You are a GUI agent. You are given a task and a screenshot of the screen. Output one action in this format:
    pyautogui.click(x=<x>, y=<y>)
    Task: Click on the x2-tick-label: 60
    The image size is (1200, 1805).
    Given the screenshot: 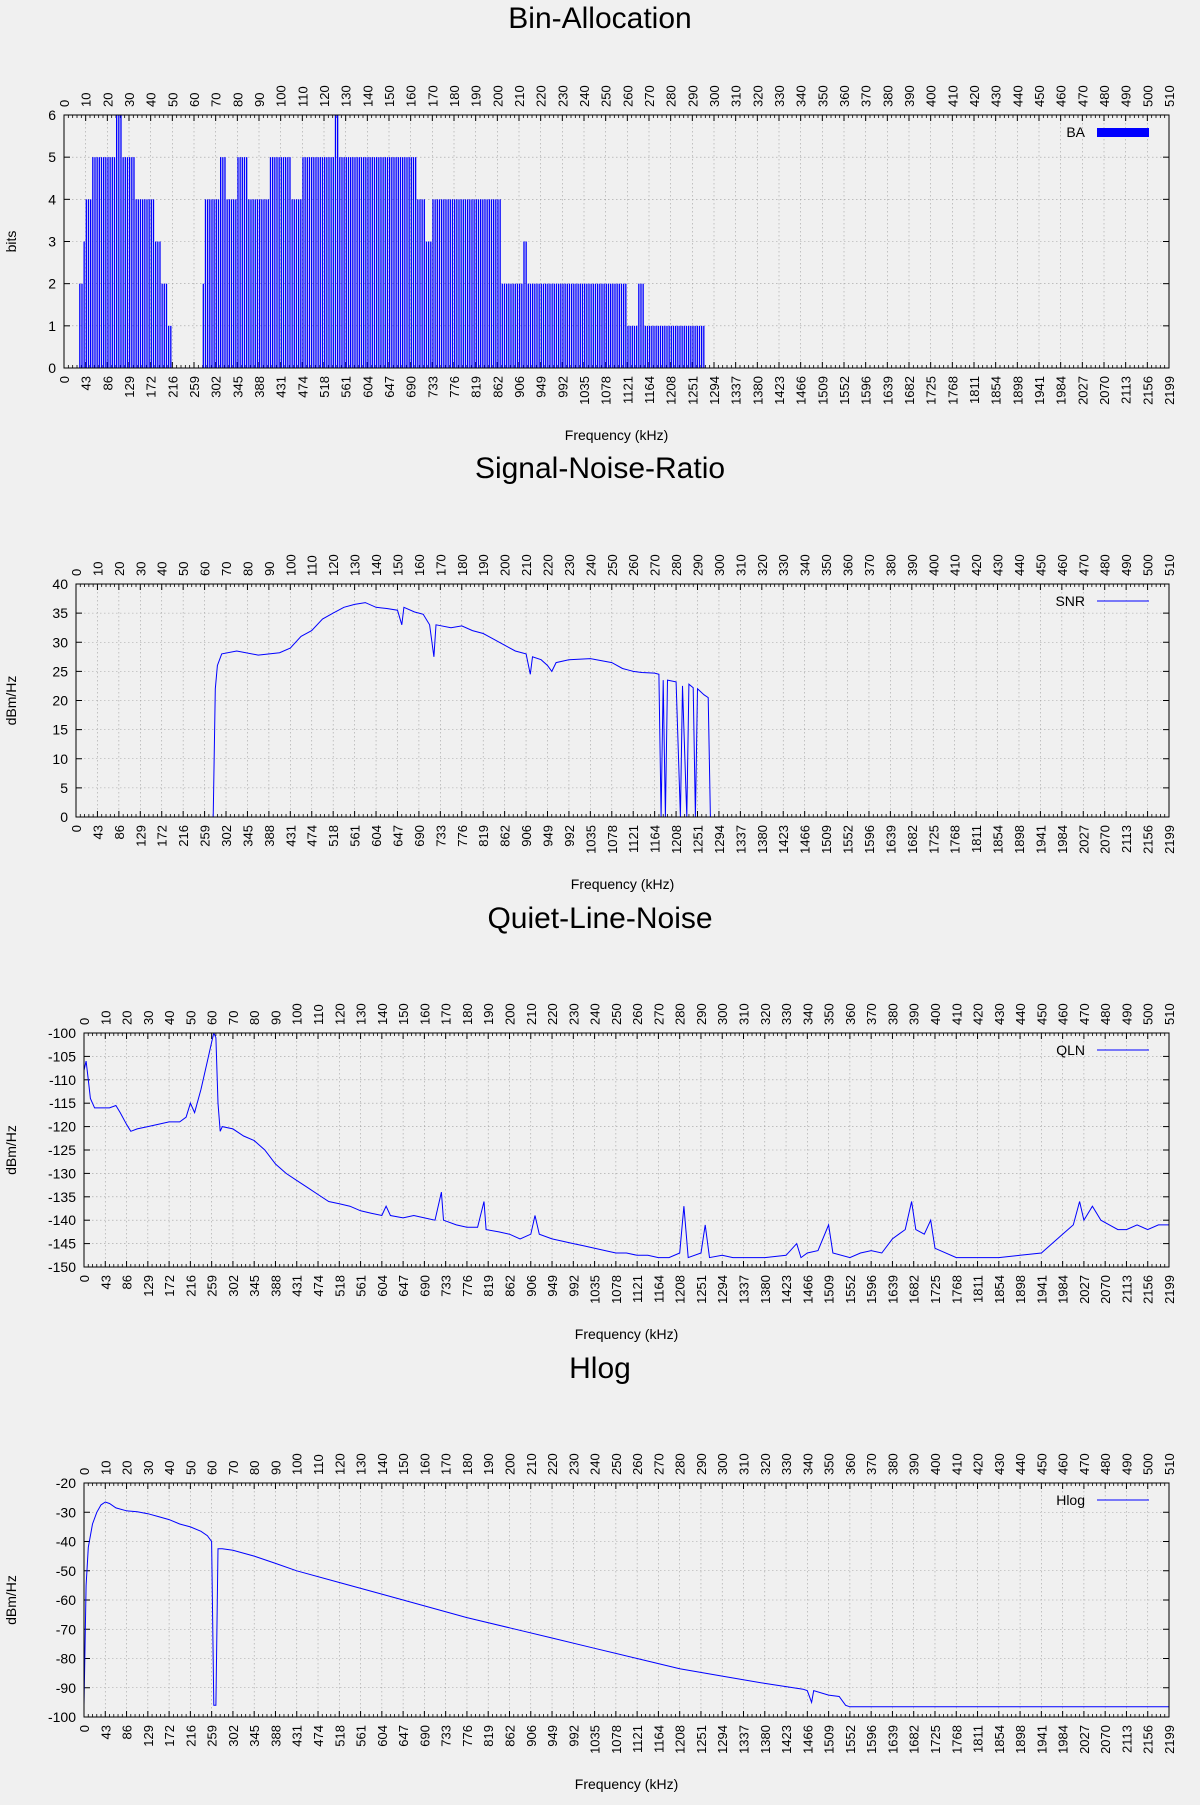 What is the action you would take?
    pyautogui.click(x=212, y=1018)
    